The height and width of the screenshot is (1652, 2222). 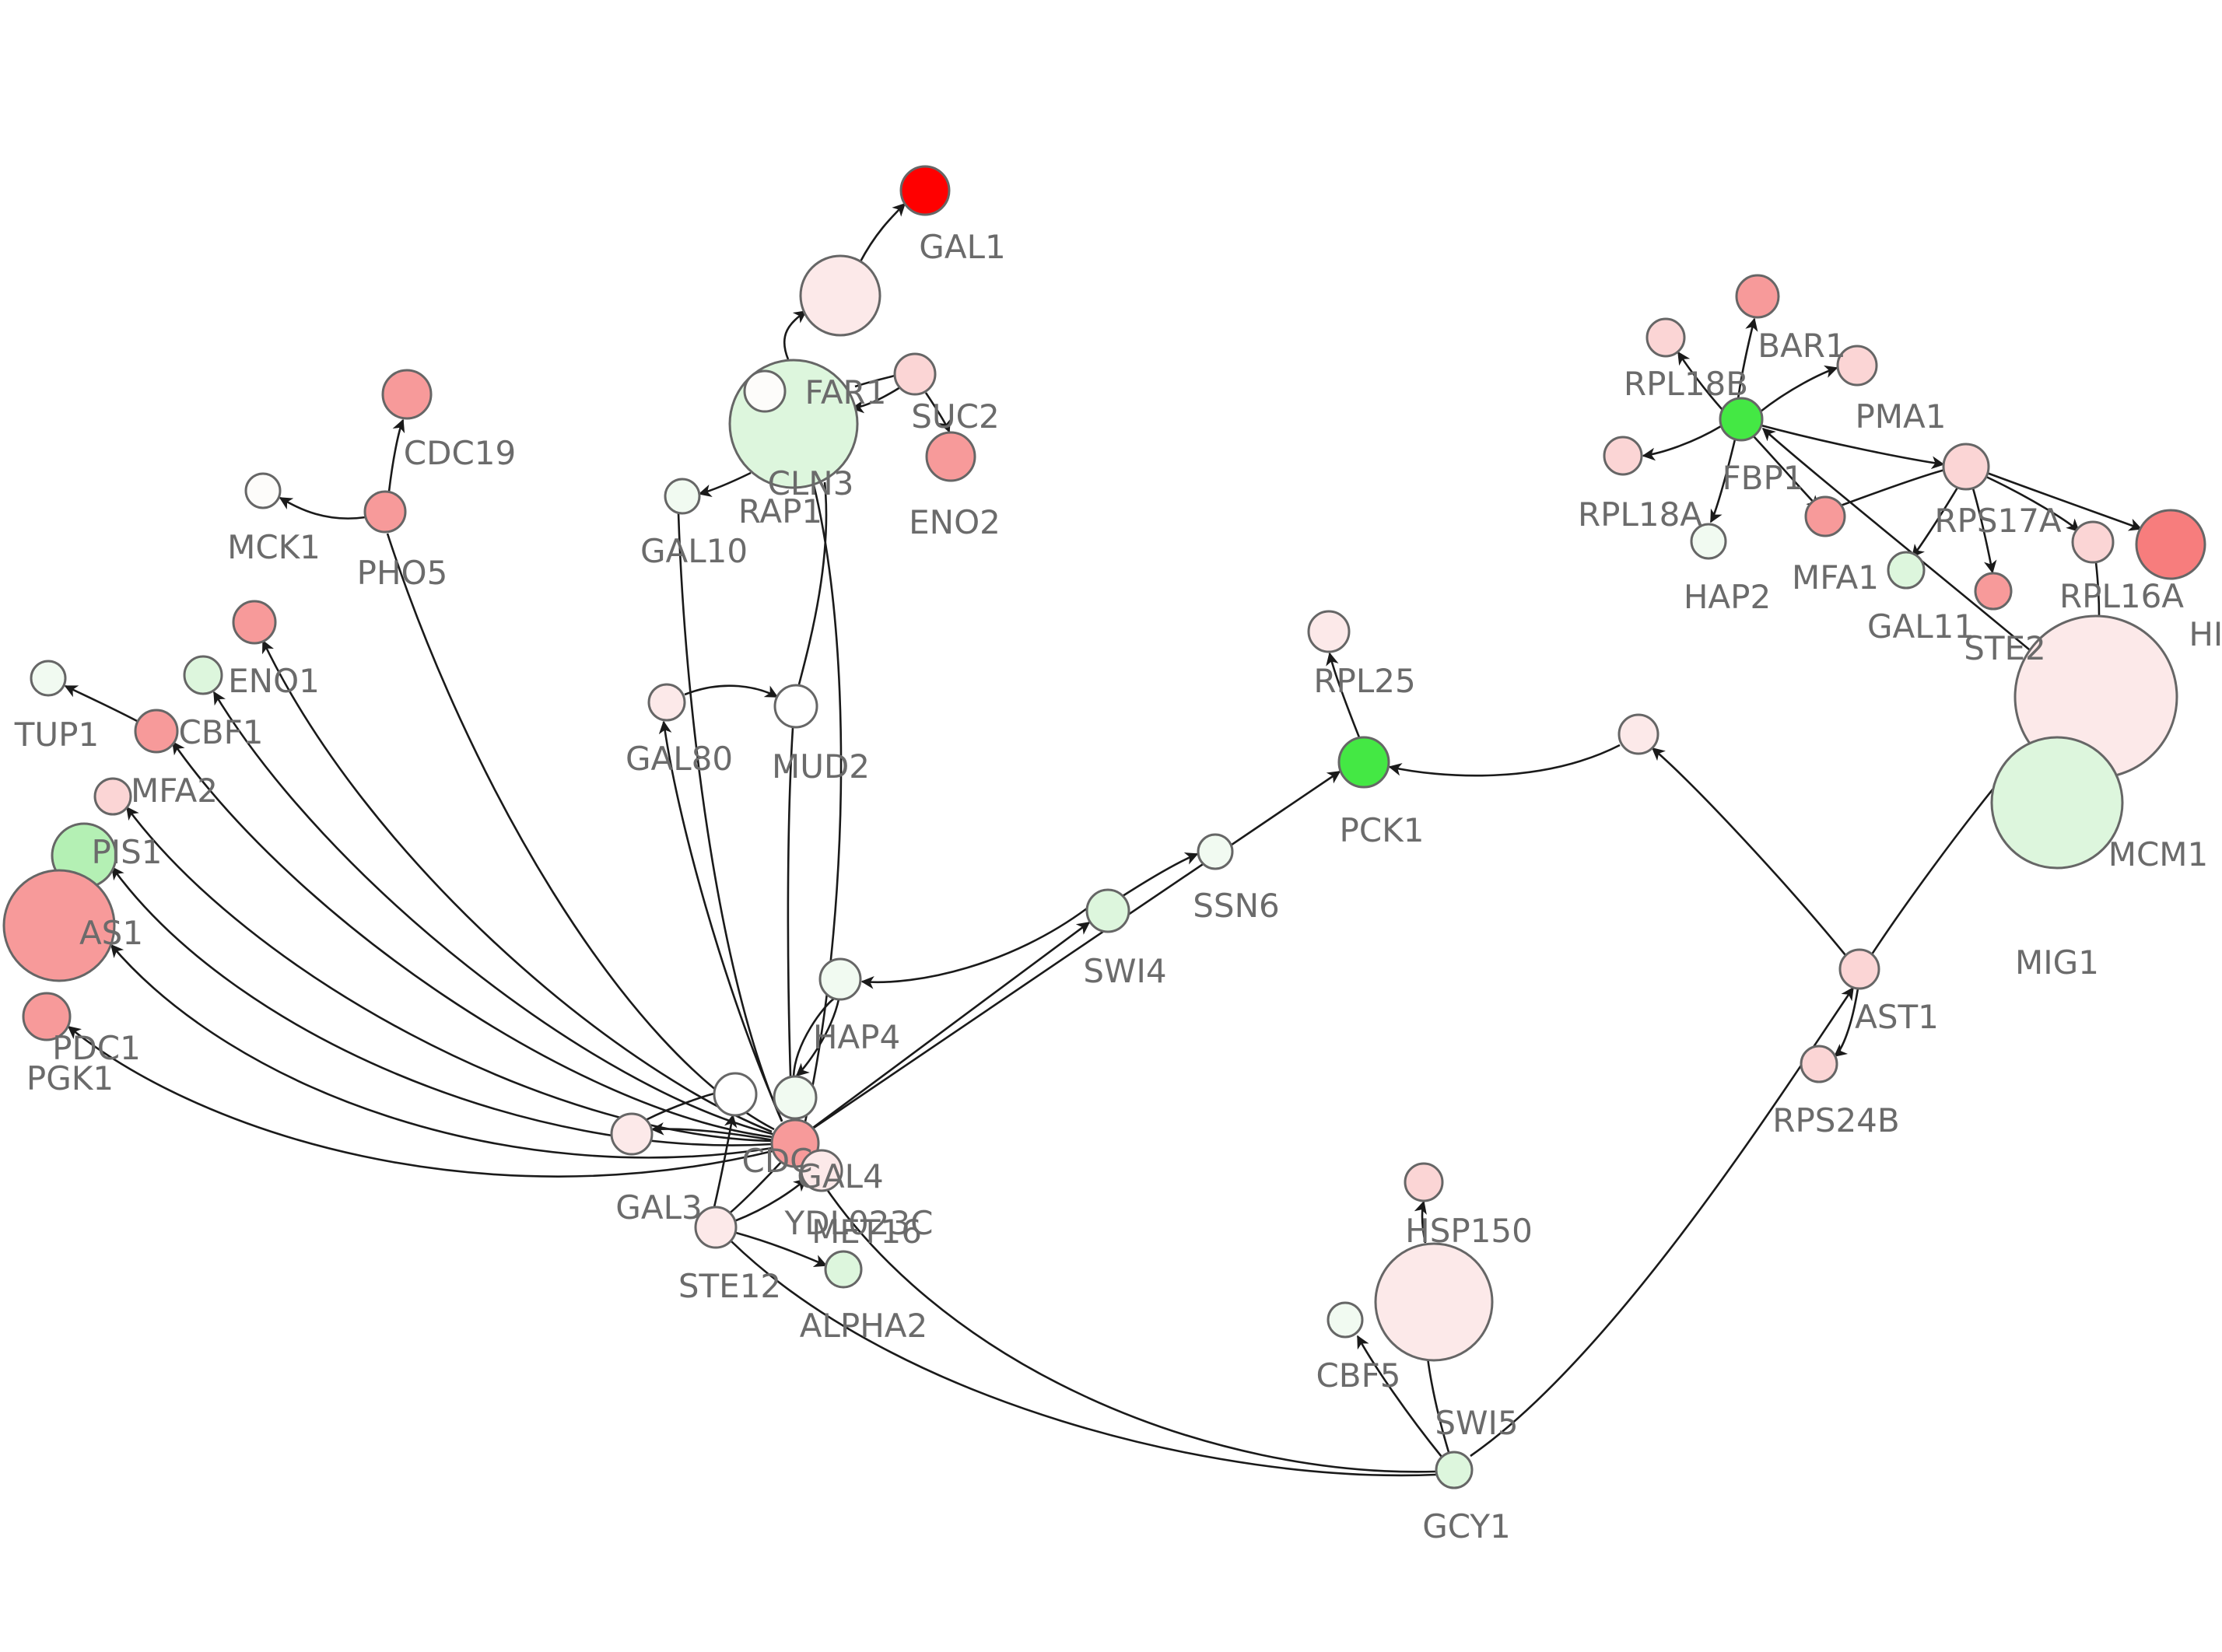 I want to click on node-label-pho5: PHO5, so click(x=403, y=573).